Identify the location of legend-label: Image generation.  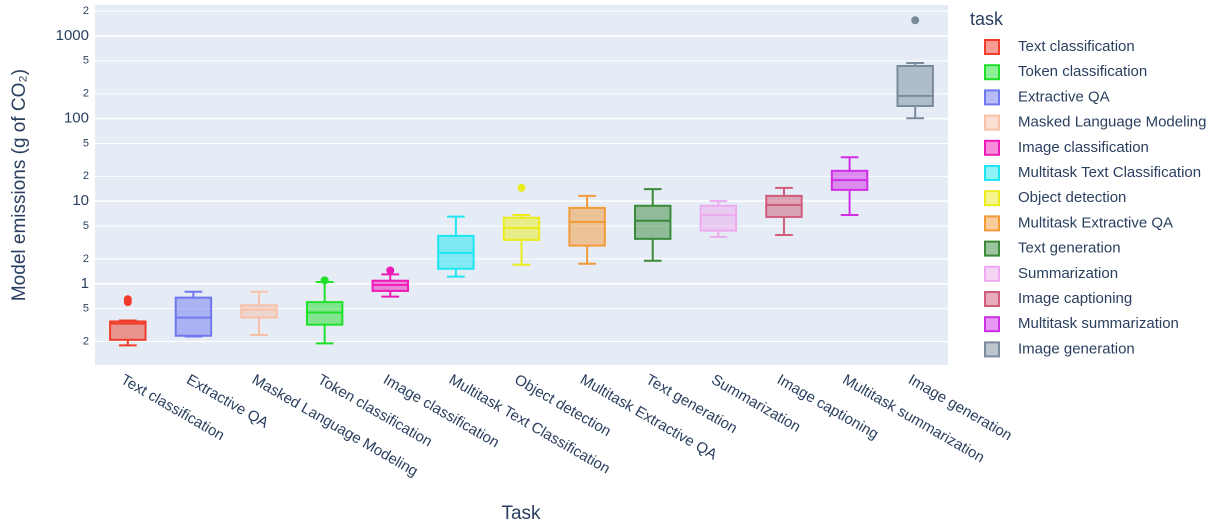
(1076, 348).